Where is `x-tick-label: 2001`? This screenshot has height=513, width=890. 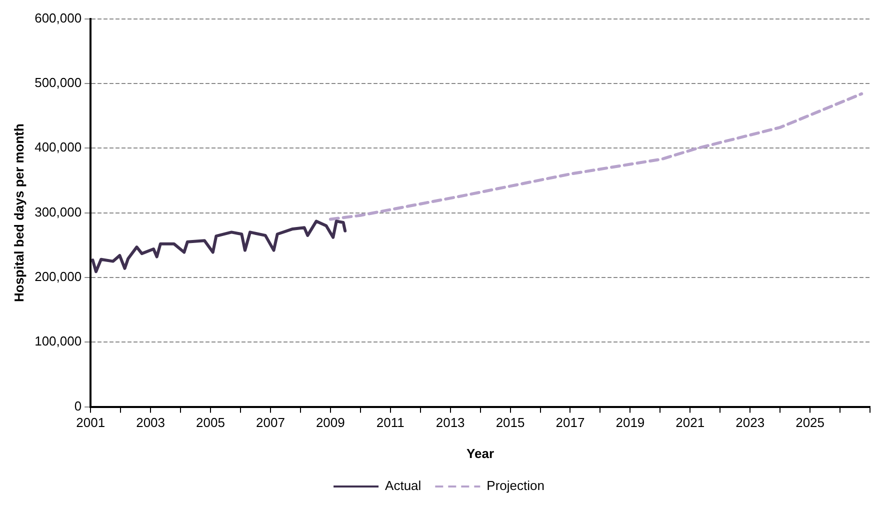 x-tick-label: 2001 is located at coordinates (91, 422).